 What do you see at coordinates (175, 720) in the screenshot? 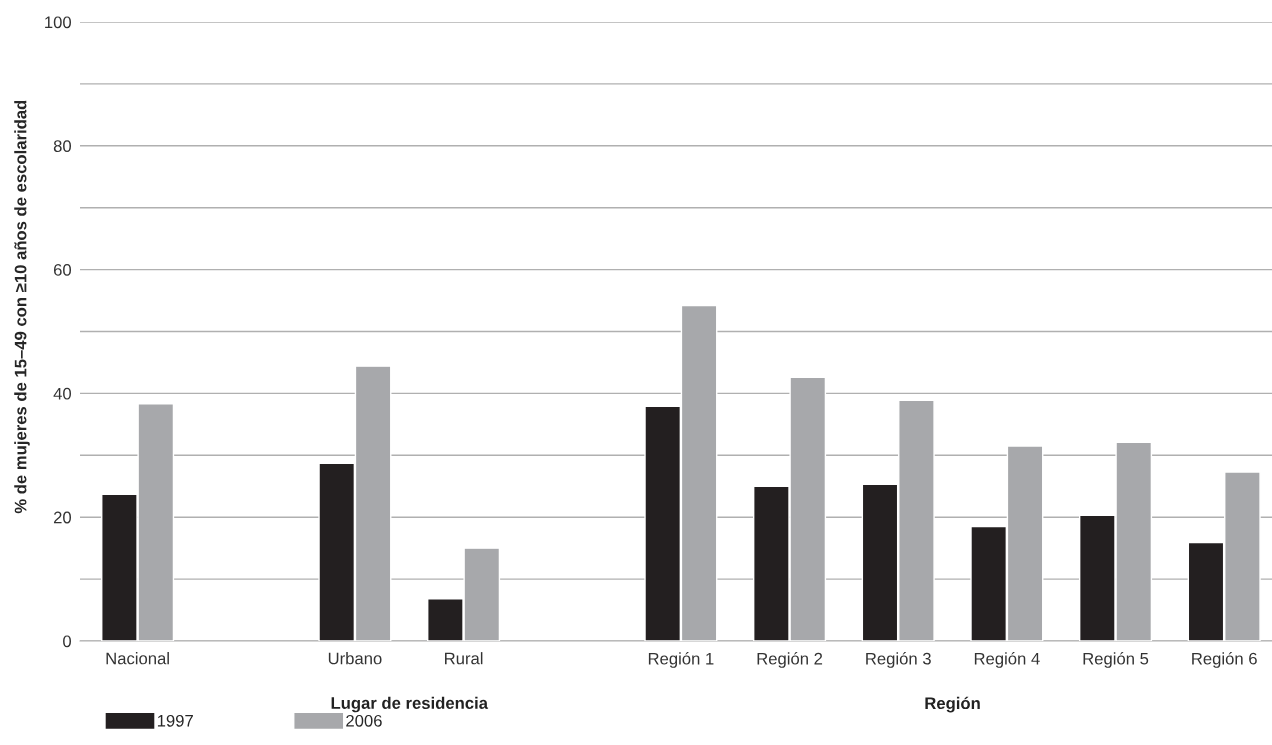
I see `legend-label: 1997` at bounding box center [175, 720].